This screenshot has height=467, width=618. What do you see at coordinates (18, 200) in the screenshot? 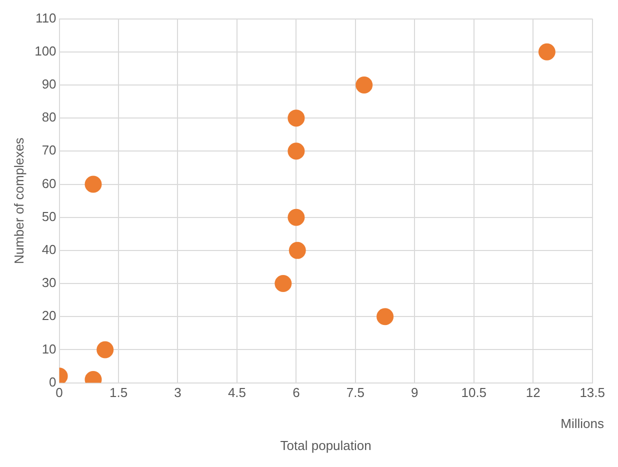
I see `y-axis-title: Number of complexes` at bounding box center [18, 200].